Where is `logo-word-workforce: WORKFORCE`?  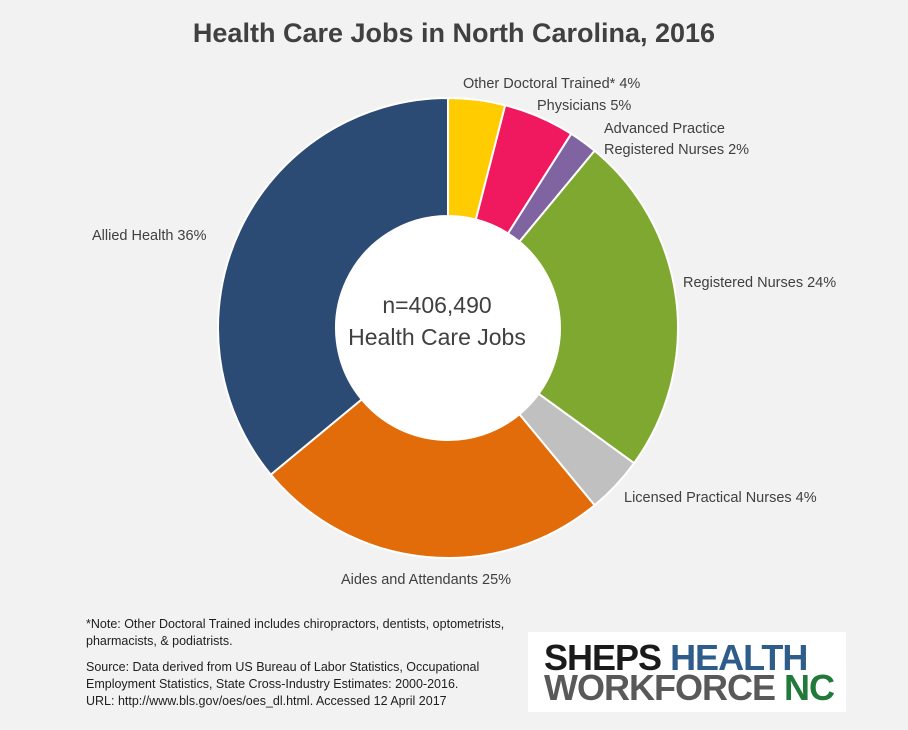
logo-word-workforce: WORKFORCE is located at coordinates (660, 687).